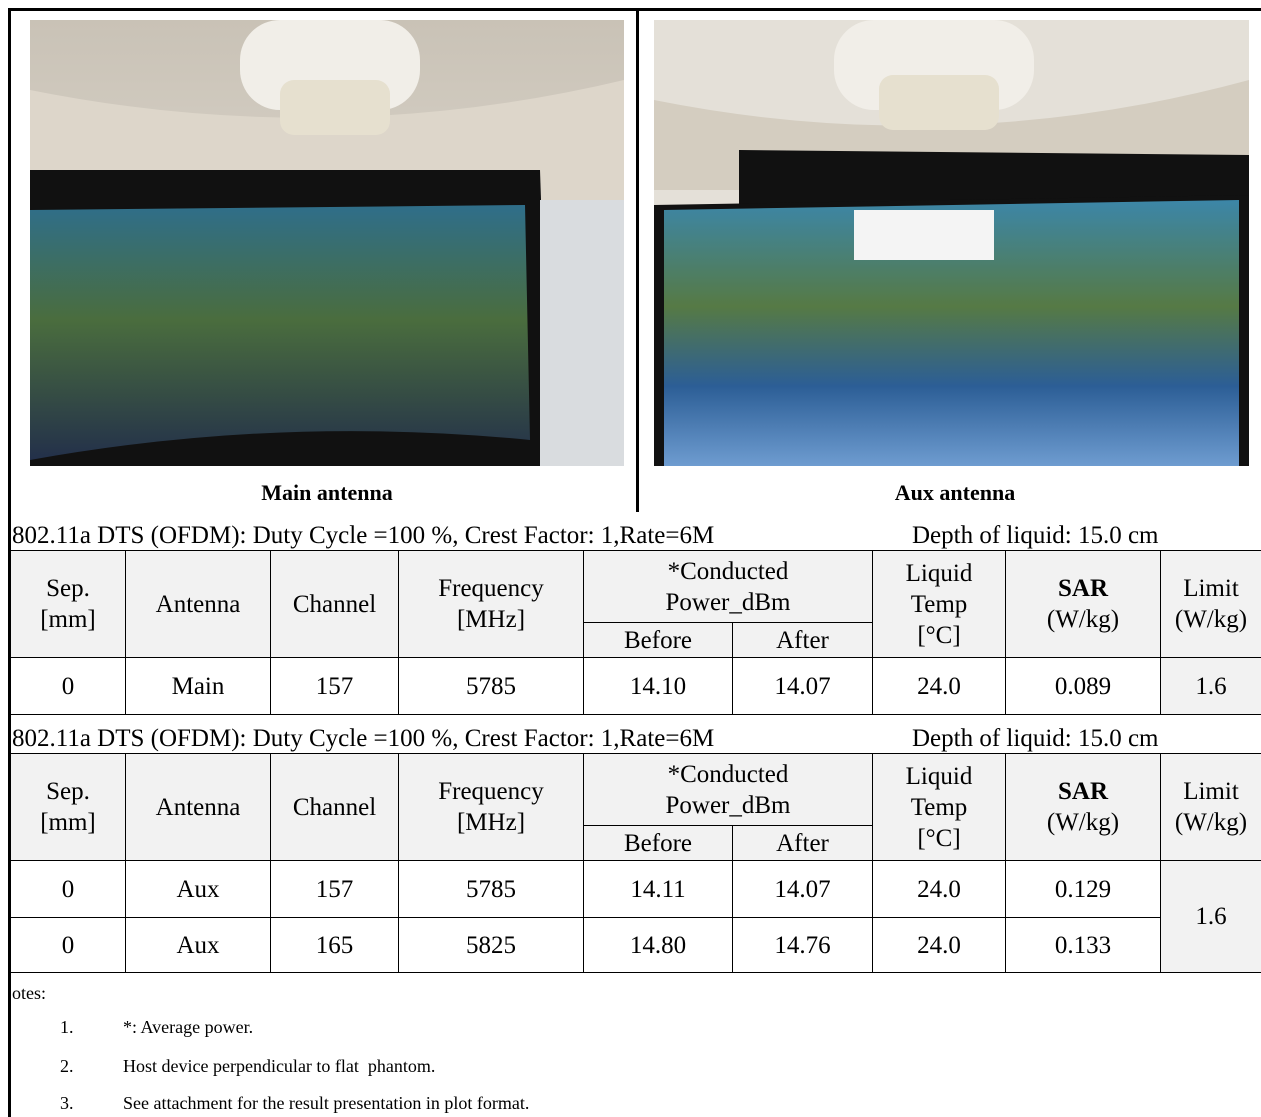 The height and width of the screenshot is (1117, 1261). Describe the element at coordinates (198, 686) in the screenshot. I see `data-cell: Main` at that location.